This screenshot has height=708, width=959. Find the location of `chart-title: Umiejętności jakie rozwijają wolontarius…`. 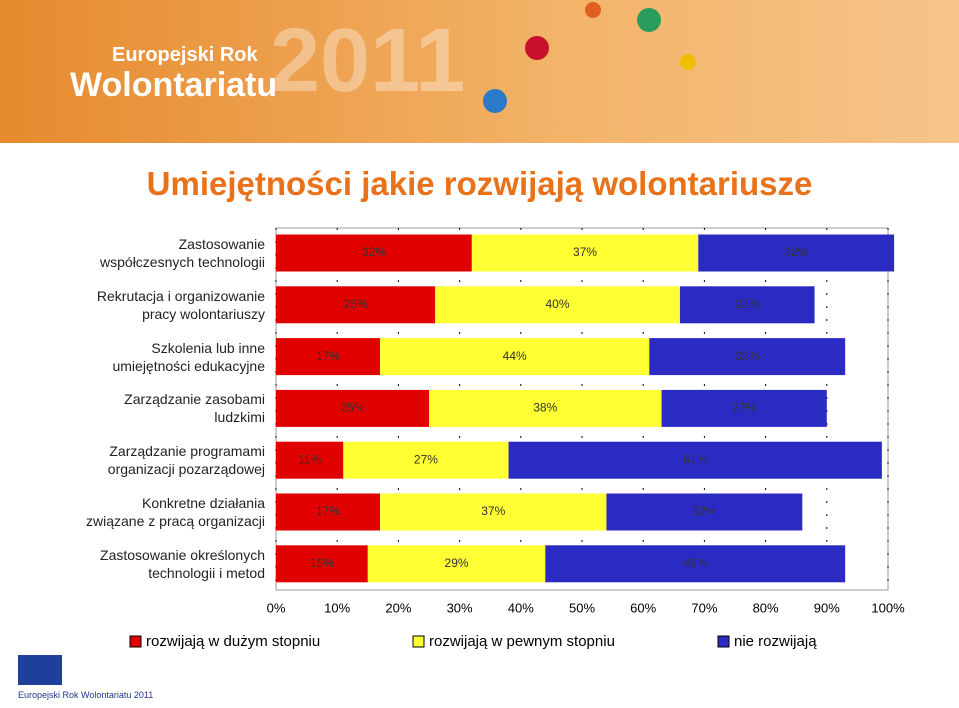

chart-title: Umiejętności jakie rozwijają wolontarius… is located at coordinates (479, 183).